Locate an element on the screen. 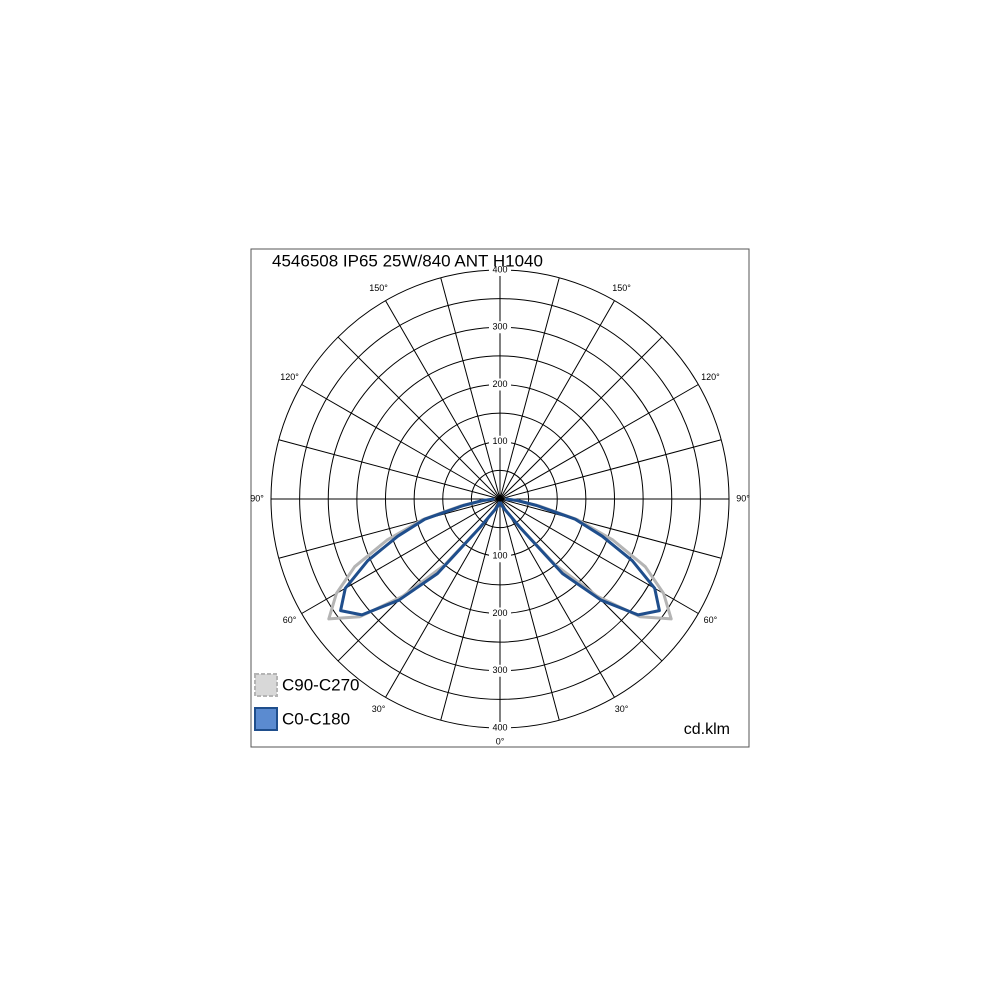 This screenshot has height=1000, width=1000. chart-title: 4546508 IP65 25W/840 ANT H1040 is located at coordinates (407, 260).